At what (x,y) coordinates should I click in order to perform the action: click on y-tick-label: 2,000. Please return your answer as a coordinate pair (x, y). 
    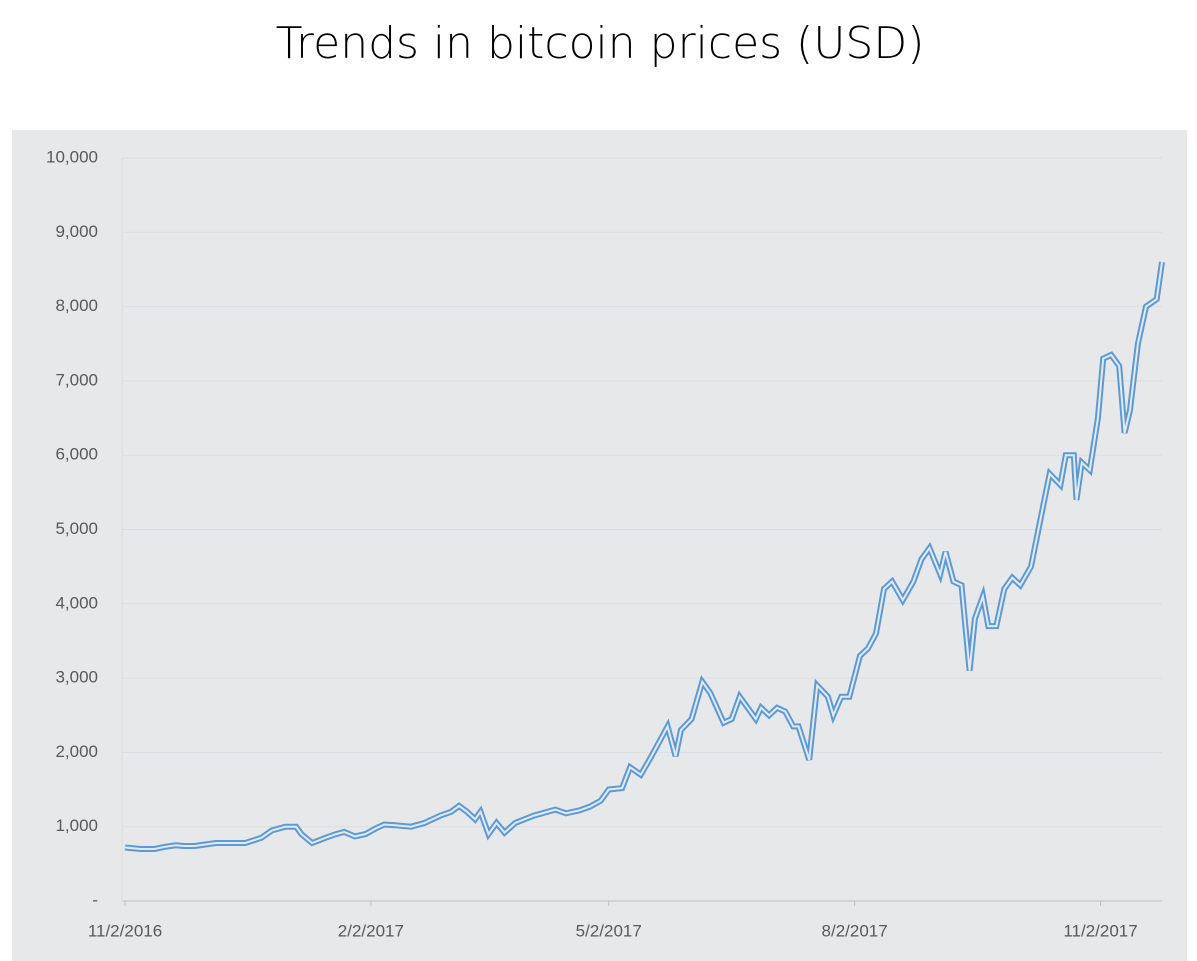
    Looking at the image, I should click on (76, 751).